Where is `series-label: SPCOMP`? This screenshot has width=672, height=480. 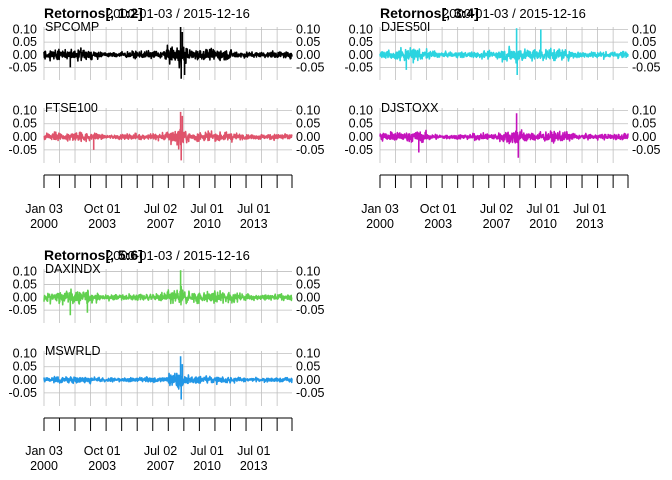
series-label: SPCOMP is located at coordinates (72, 27).